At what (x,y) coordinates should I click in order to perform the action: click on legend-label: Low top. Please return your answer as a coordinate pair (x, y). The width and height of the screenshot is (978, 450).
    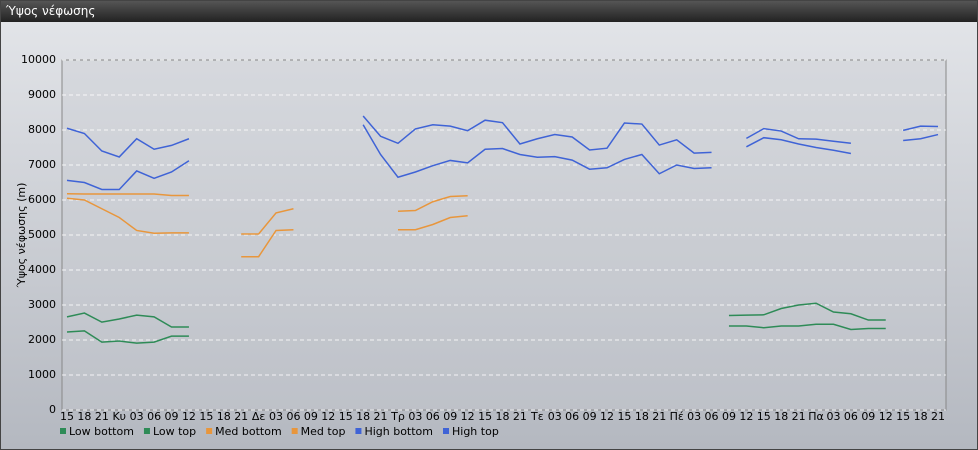
    Looking at the image, I should click on (174, 431).